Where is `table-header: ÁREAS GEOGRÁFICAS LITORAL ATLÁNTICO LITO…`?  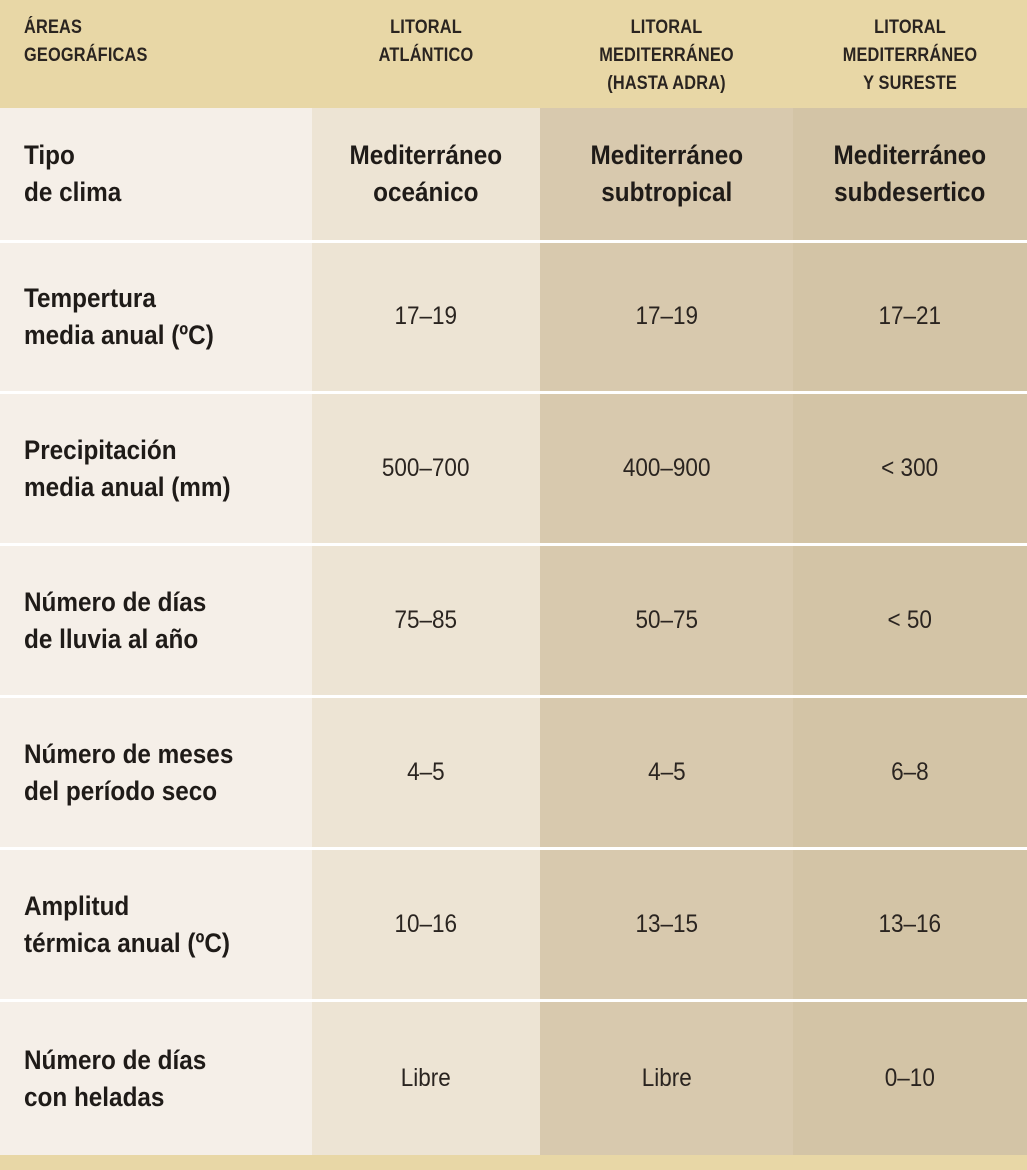
table-header: ÁREAS GEOGRÁFICAS LITORAL ATLÁNTICO LITO… is located at coordinates (513, 54).